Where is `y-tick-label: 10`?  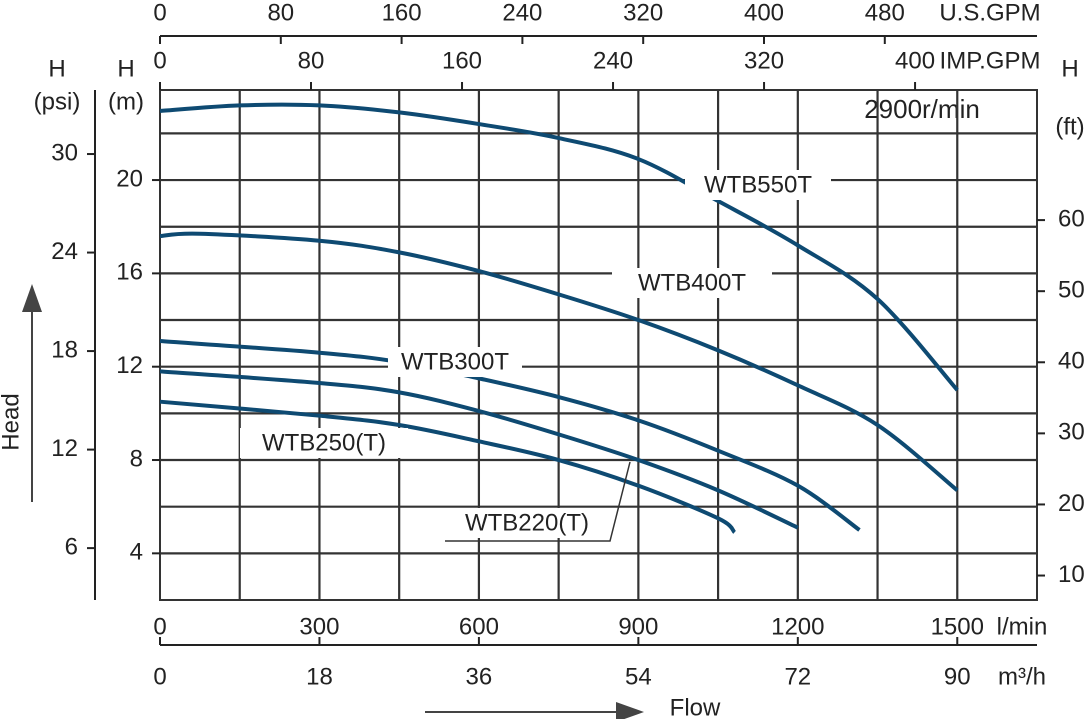 y-tick-label: 10 is located at coordinates (1071, 574).